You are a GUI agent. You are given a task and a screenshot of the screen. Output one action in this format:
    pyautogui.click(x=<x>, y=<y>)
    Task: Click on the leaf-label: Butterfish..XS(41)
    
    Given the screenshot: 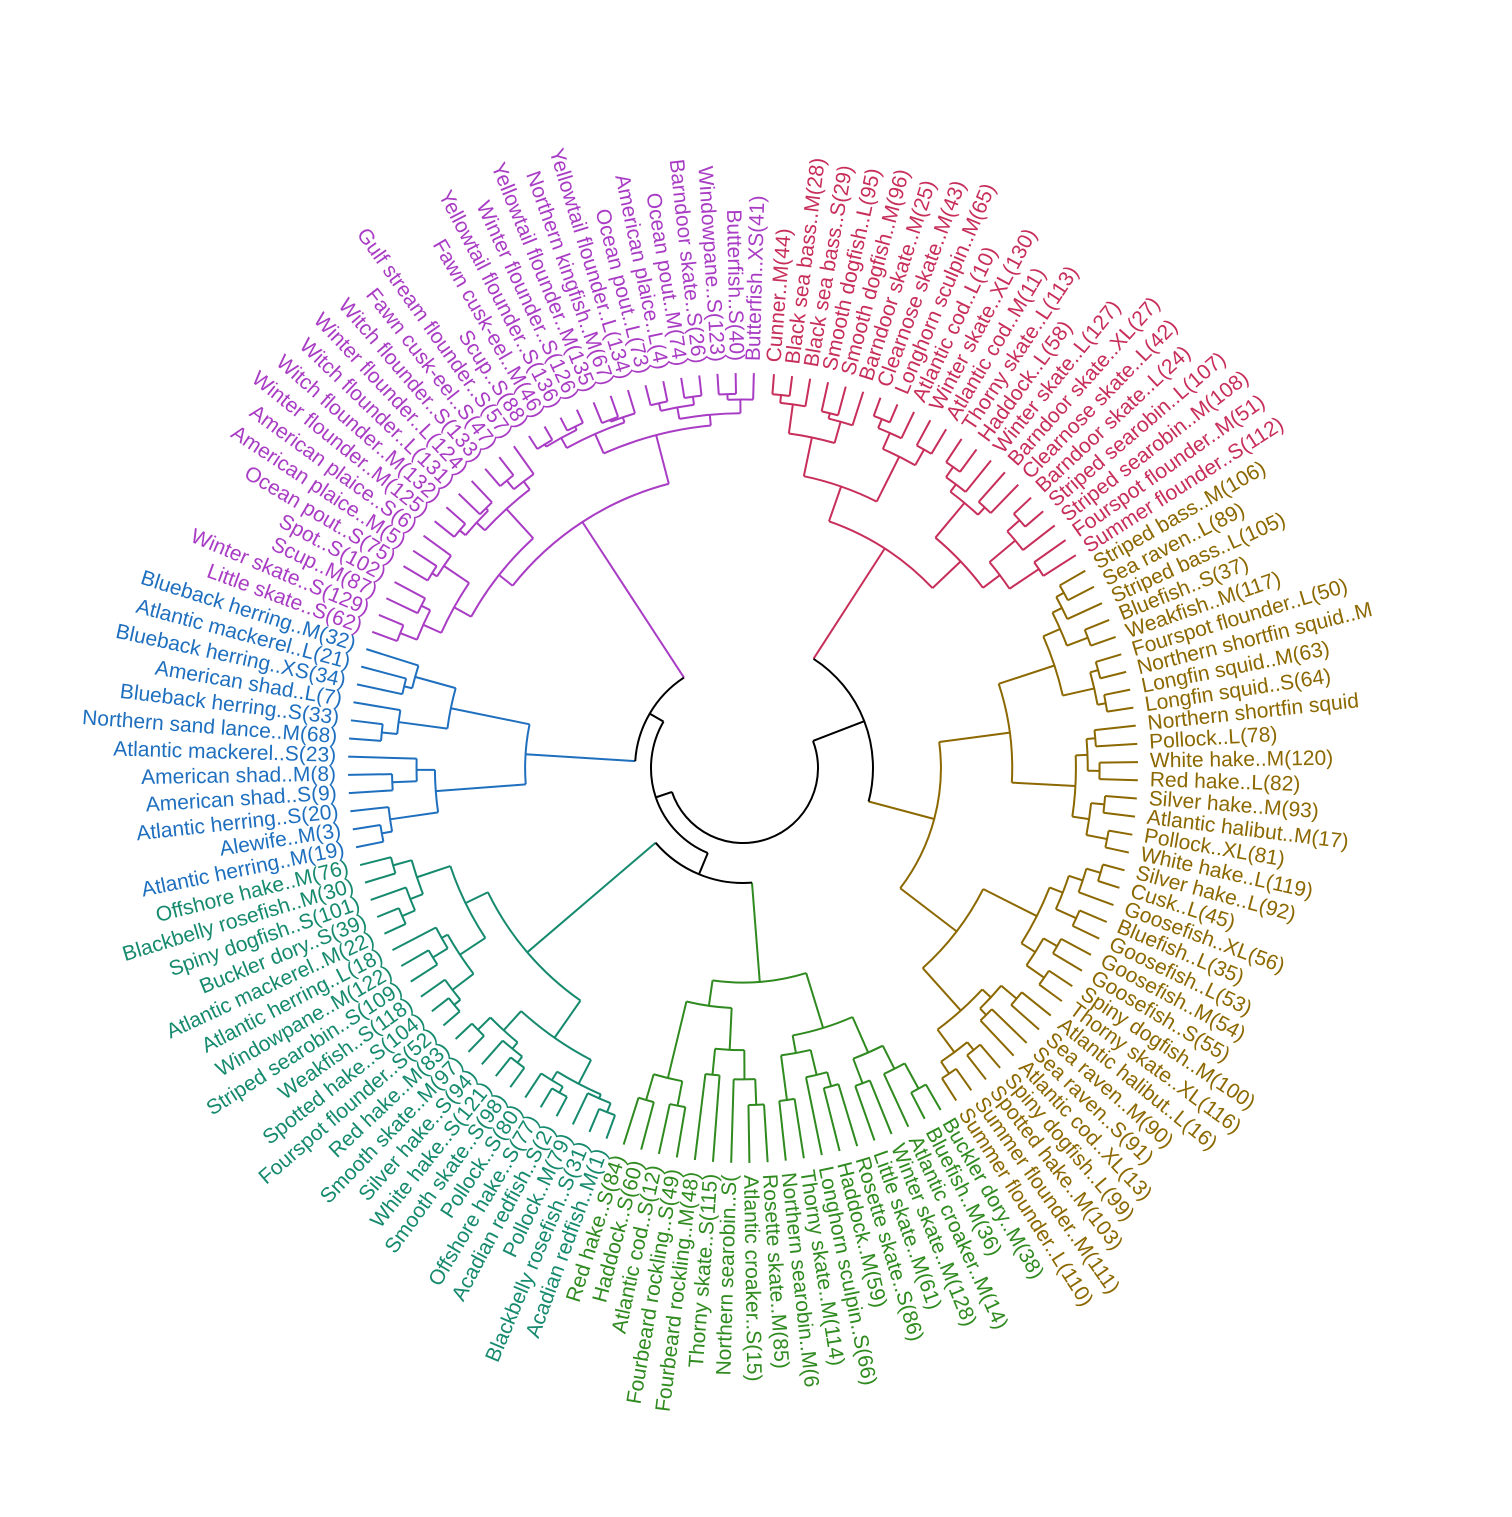 What is the action you would take?
    pyautogui.click(x=756, y=278)
    